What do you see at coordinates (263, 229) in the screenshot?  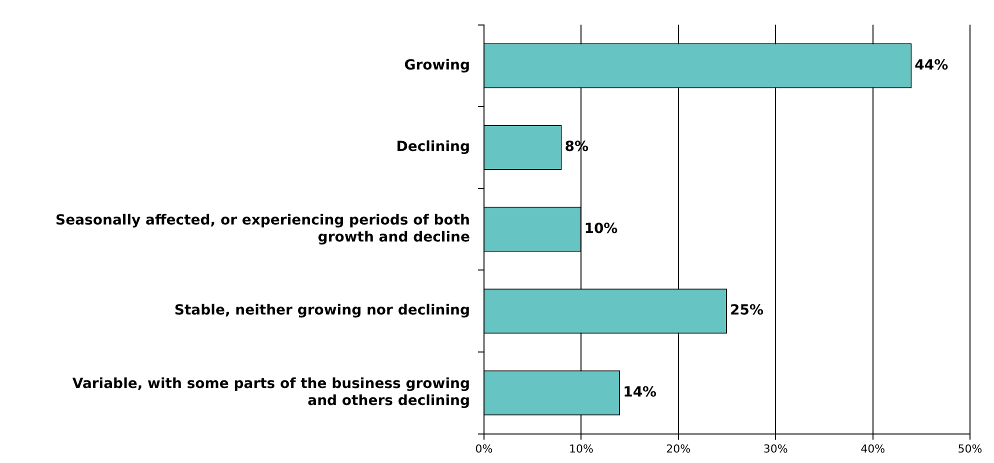 I see `y-tick-label: Seasonally affected, or experiencing periods of both growth and decline` at bounding box center [263, 229].